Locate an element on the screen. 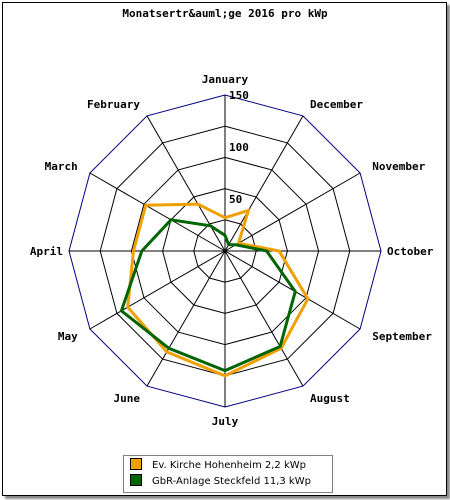 This screenshot has width=450, height=500. category-label-october: October is located at coordinates (410, 251).